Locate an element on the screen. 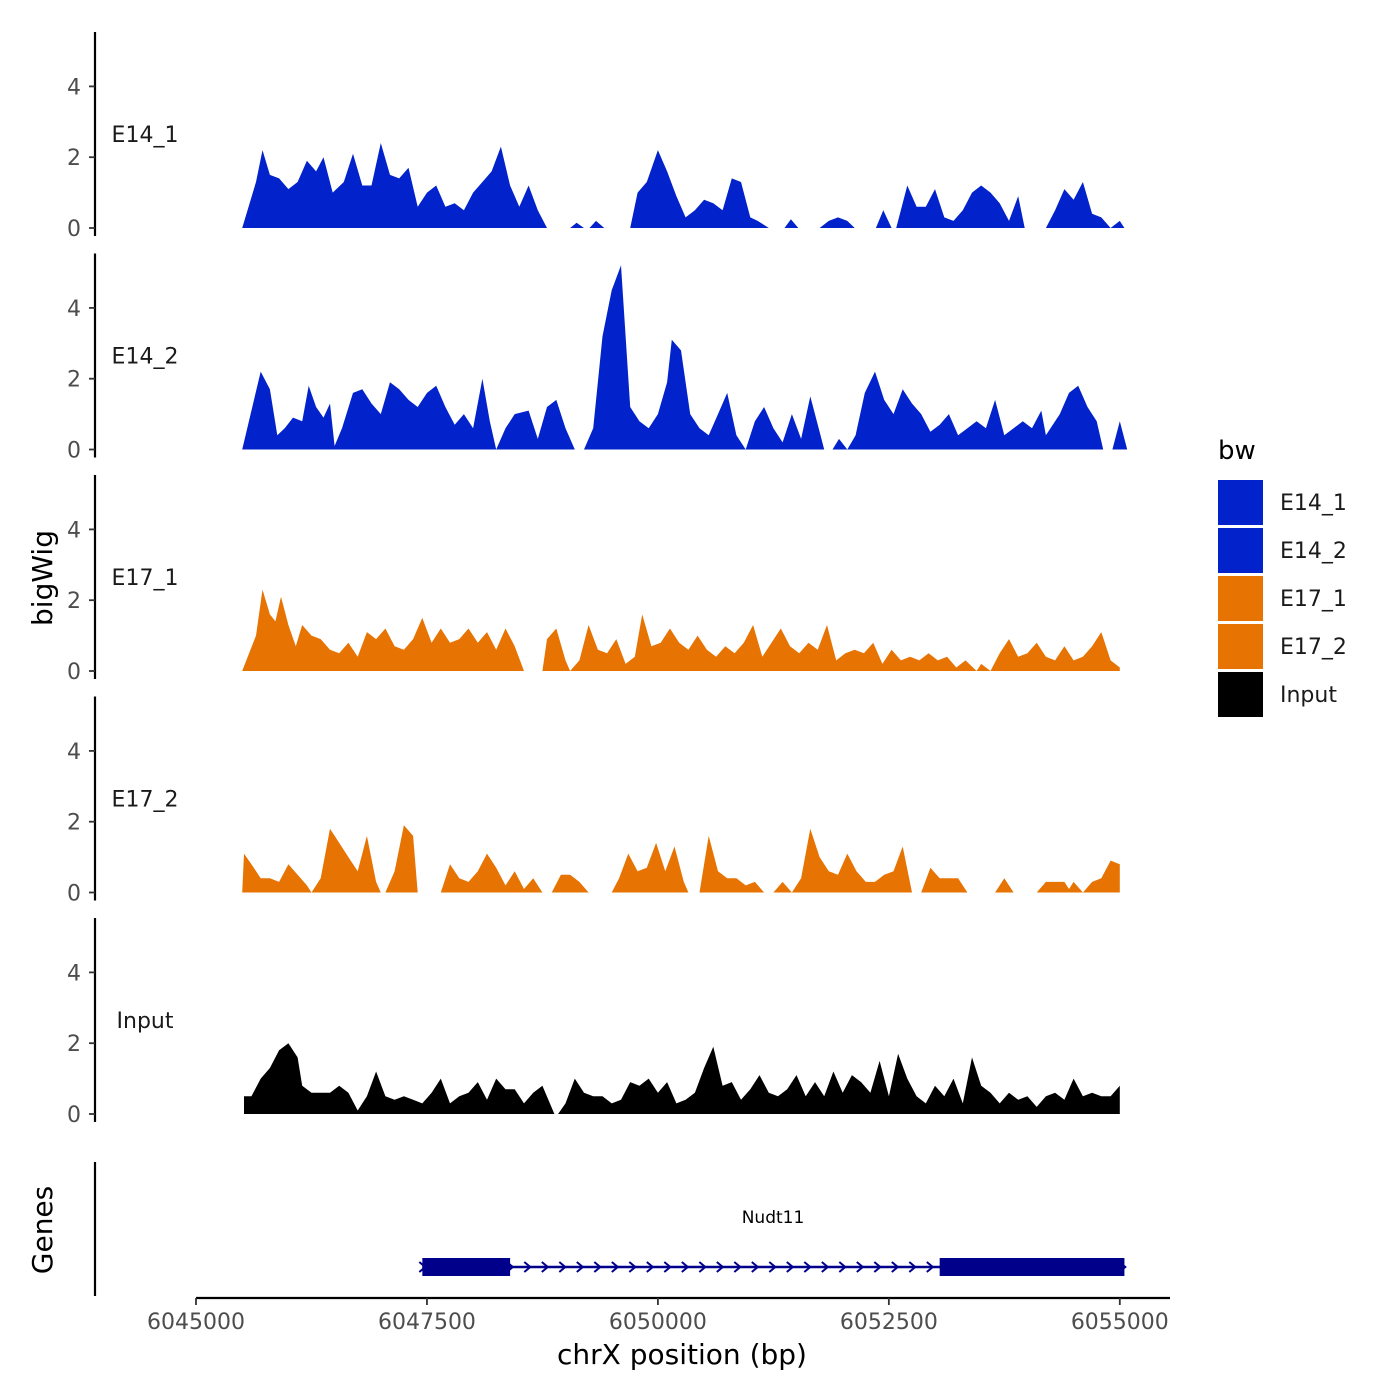 The image size is (1400, 1400). genes-axis-title: Genes is located at coordinates (42, 1230).